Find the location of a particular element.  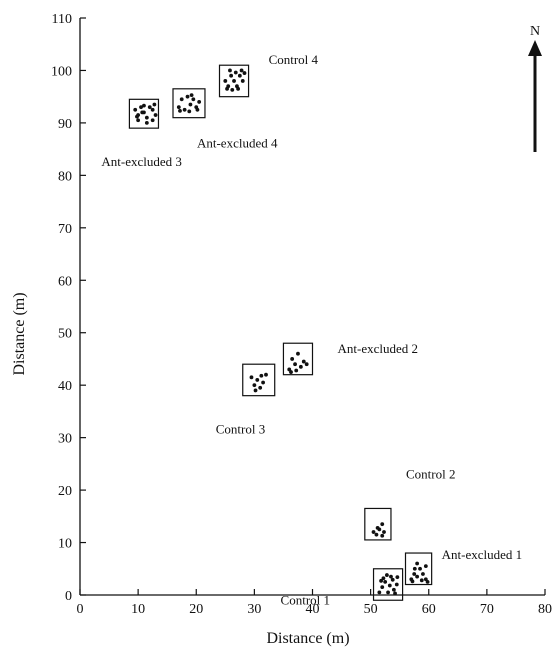

y-tick-label: 80 is located at coordinates (65, 176).